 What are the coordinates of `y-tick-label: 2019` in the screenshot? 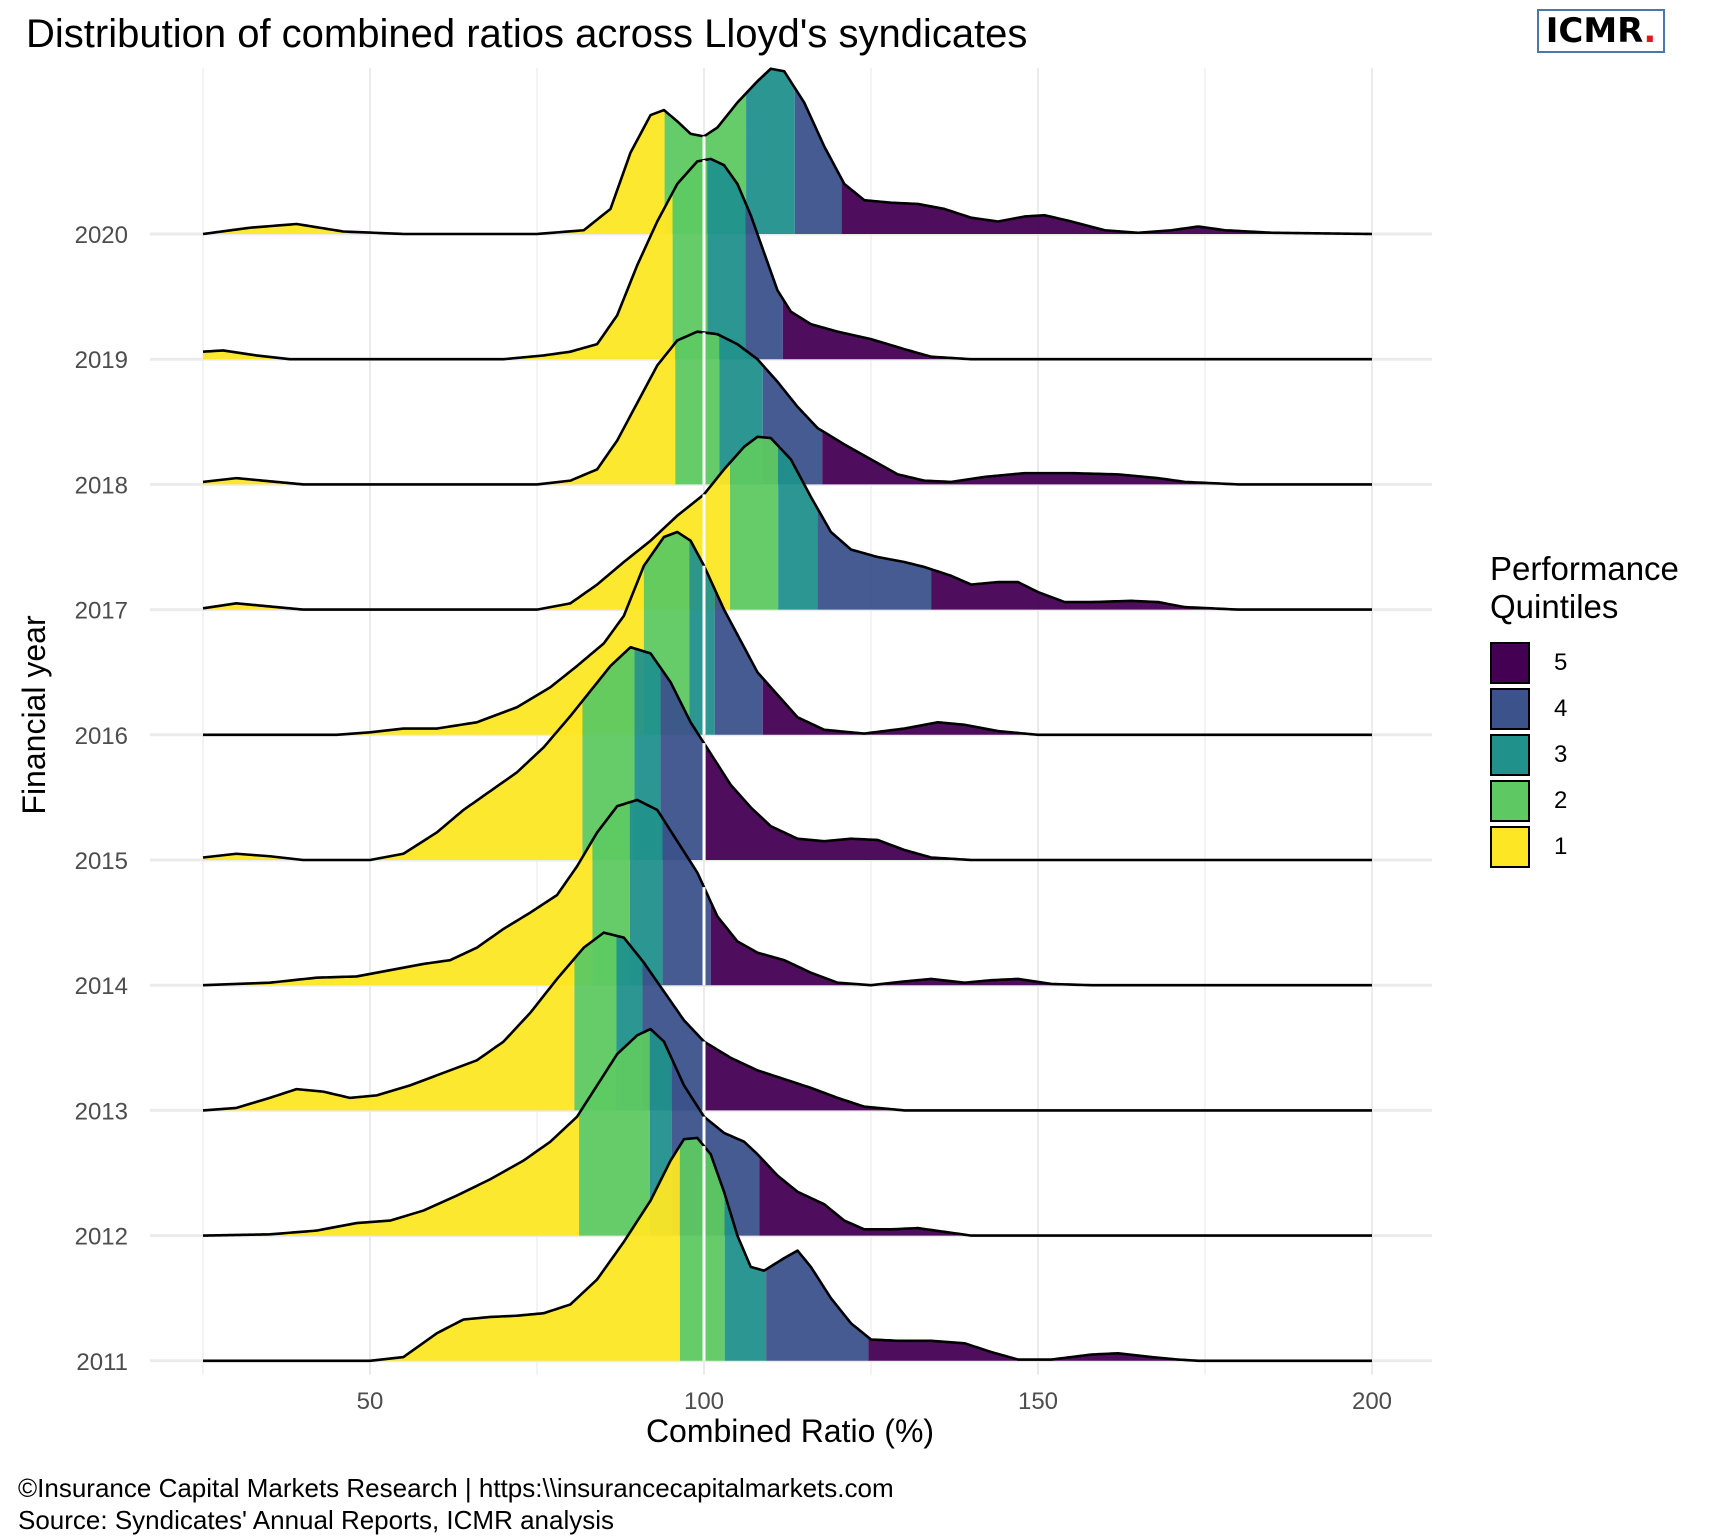 It's located at (101, 360).